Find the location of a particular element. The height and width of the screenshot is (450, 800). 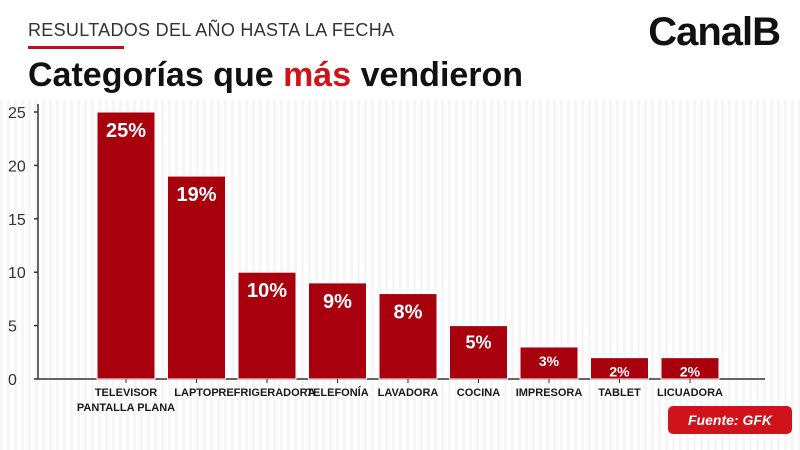

category-label: LICUADORA is located at coordinates (690, 393).